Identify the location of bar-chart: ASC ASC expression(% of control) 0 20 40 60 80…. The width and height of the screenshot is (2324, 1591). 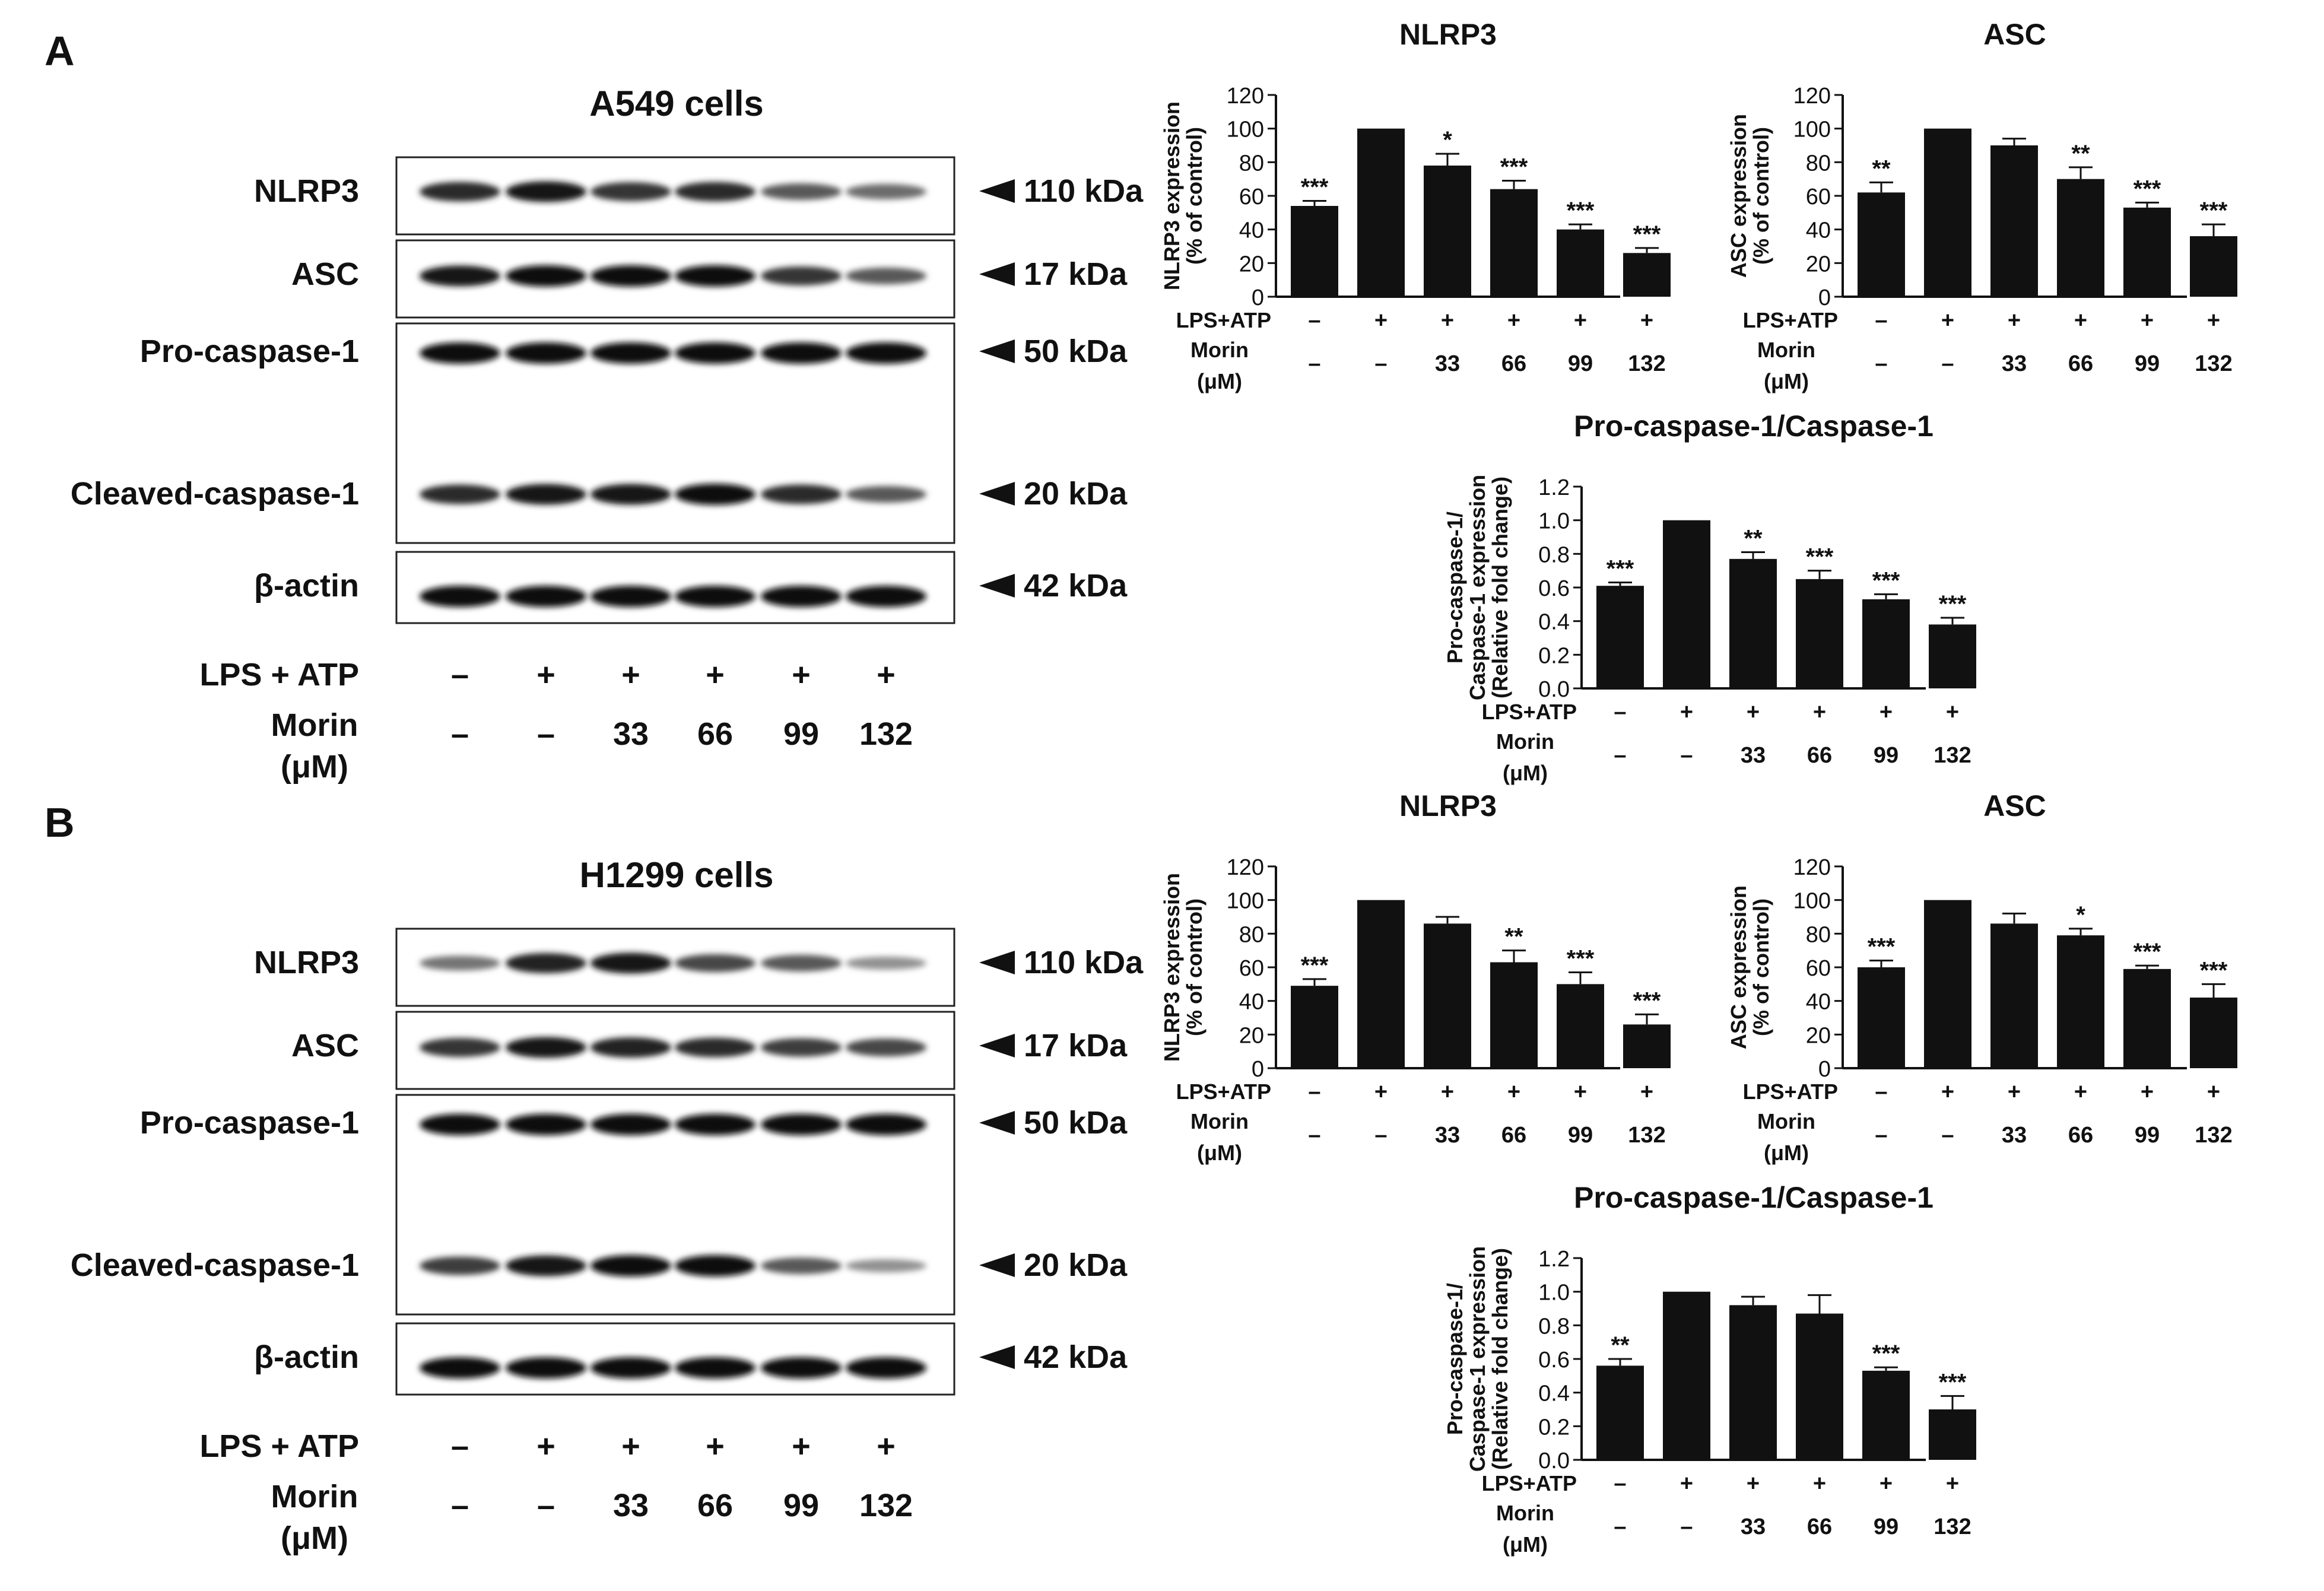
(1981, 977).